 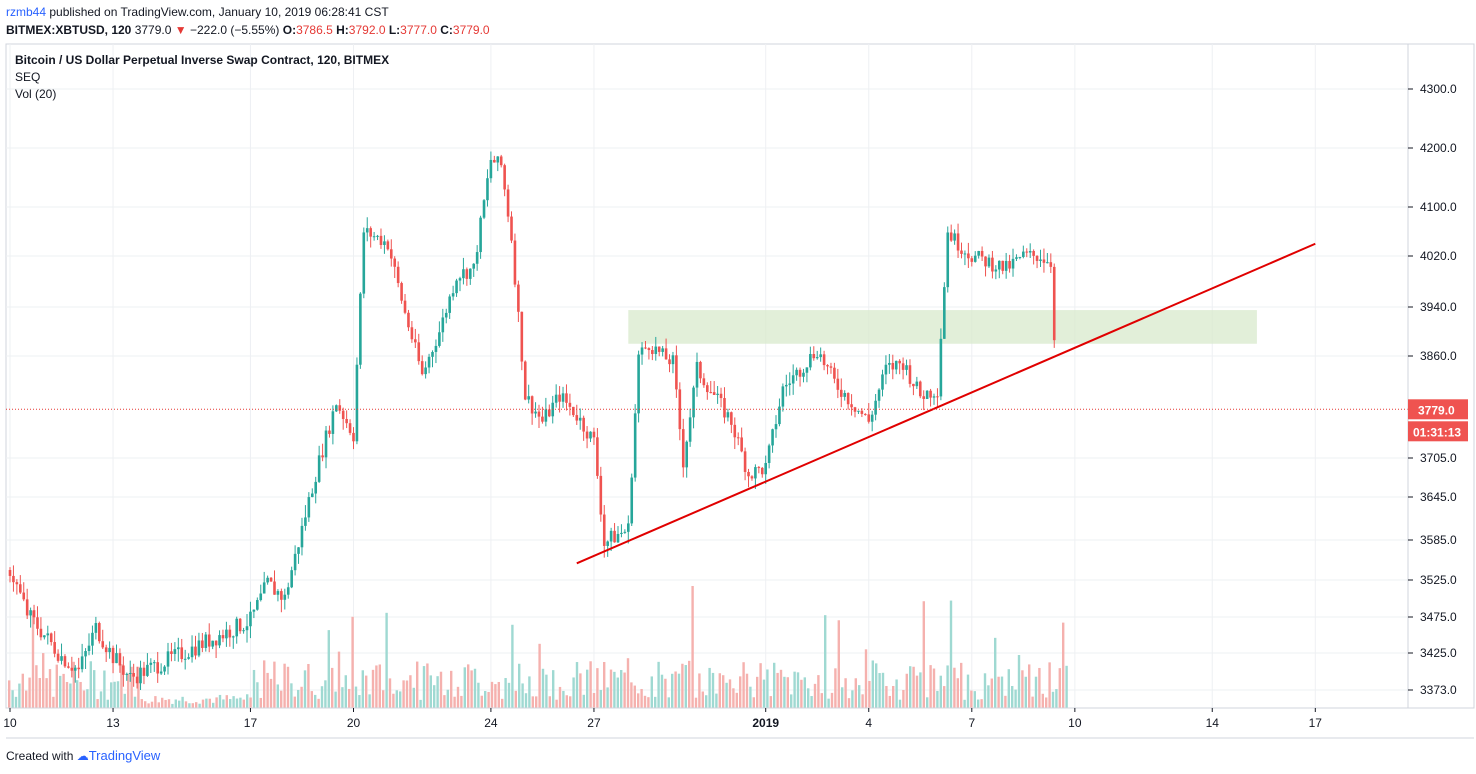 I want to click on indicator-volume: Vol (20), so click(x=36, y=94).